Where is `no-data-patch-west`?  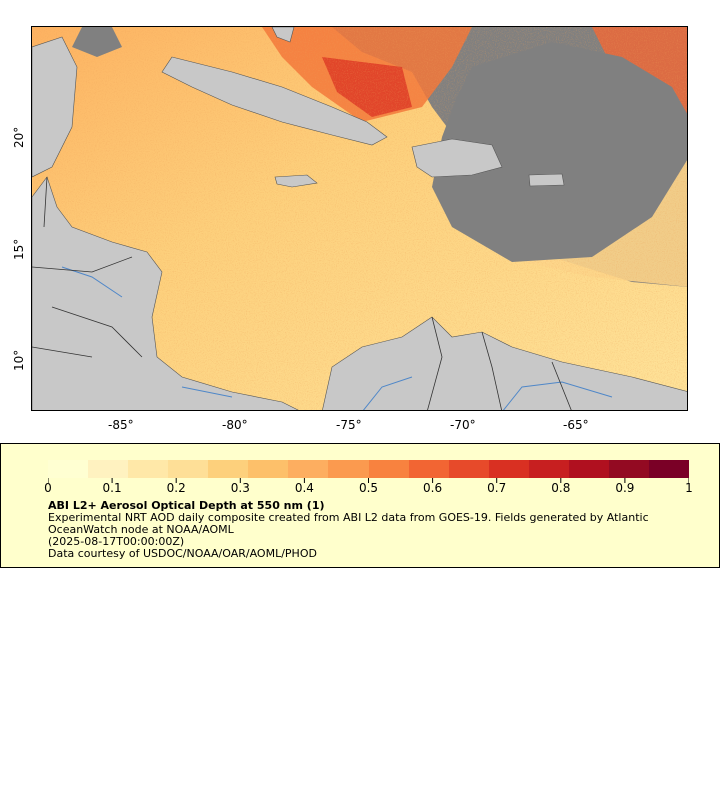
no-data-patch-west is located at coordinates (97, 42).